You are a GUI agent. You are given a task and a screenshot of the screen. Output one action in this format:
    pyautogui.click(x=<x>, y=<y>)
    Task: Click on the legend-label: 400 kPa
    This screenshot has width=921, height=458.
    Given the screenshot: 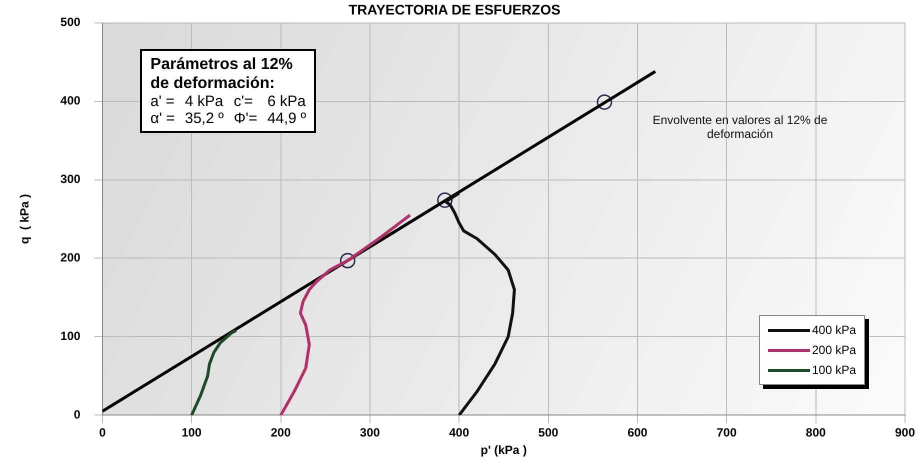 What is the action you would take?
    pyautogui.click(x=834, y=330)
    